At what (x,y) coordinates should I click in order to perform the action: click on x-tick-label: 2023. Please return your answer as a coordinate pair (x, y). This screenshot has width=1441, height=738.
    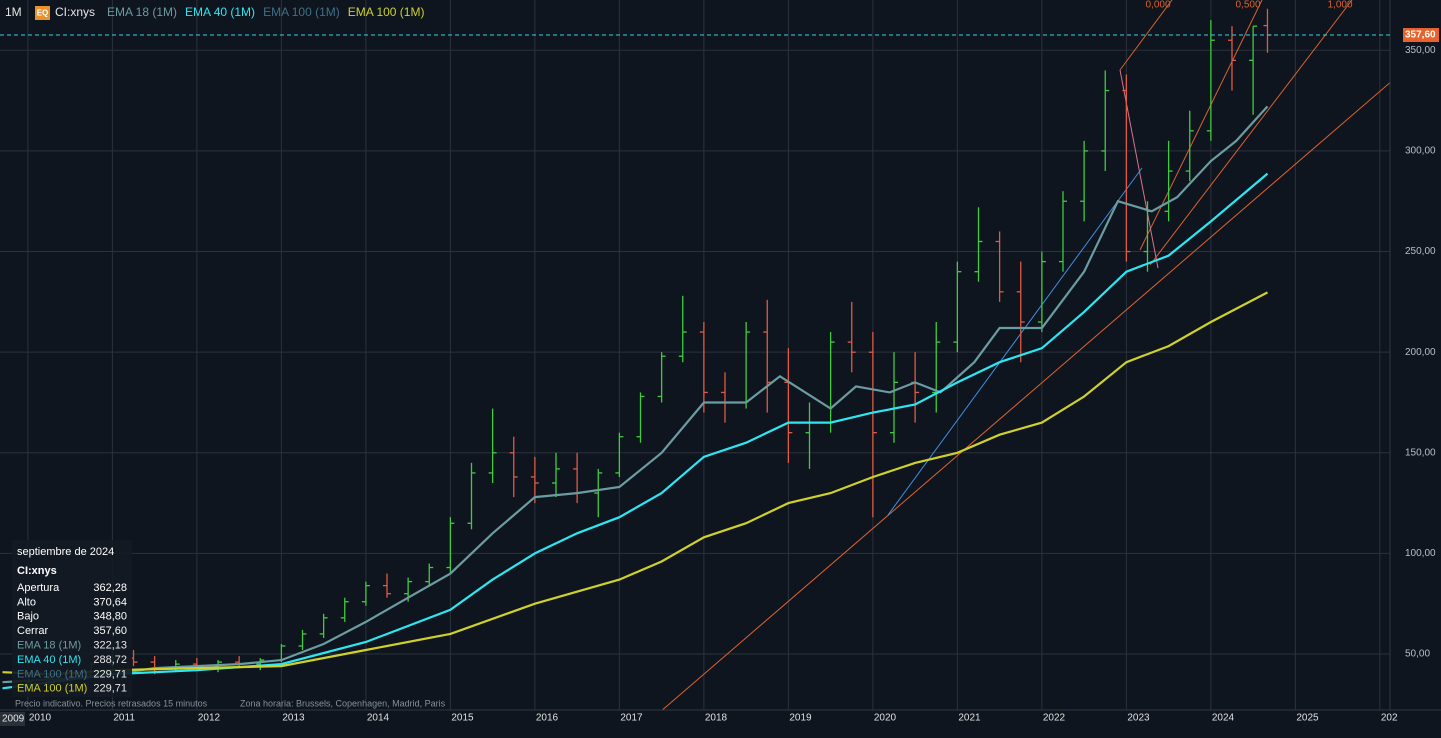
    Looking at the image, I should click on (1138, 718).